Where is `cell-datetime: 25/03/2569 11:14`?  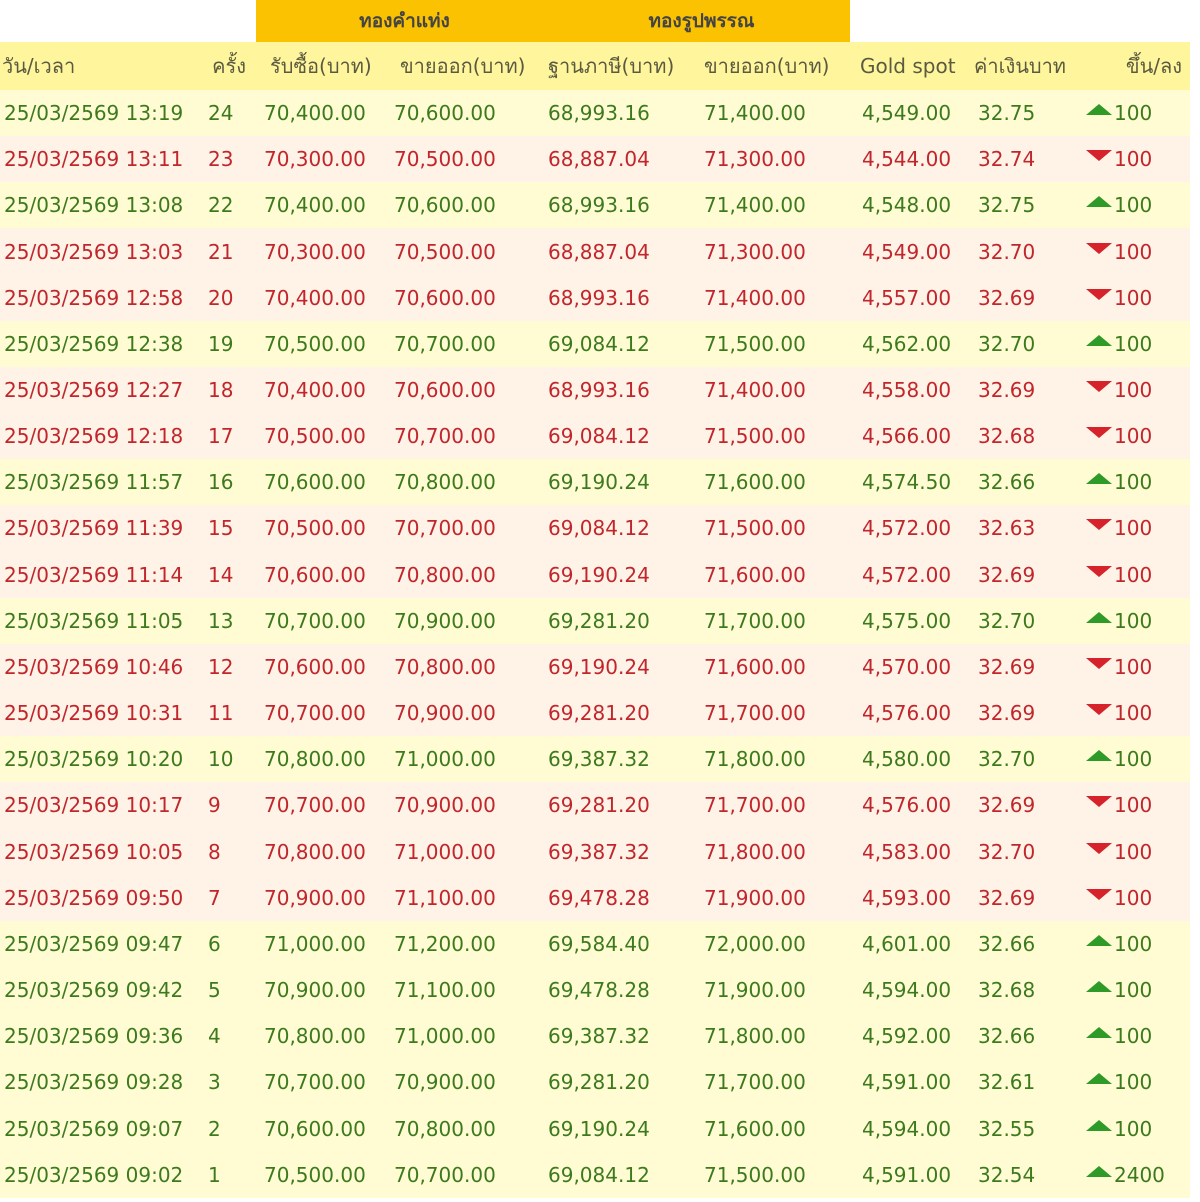 cell-datetime: 25/03/2569 11:14 is located at coordinates (94, 574).